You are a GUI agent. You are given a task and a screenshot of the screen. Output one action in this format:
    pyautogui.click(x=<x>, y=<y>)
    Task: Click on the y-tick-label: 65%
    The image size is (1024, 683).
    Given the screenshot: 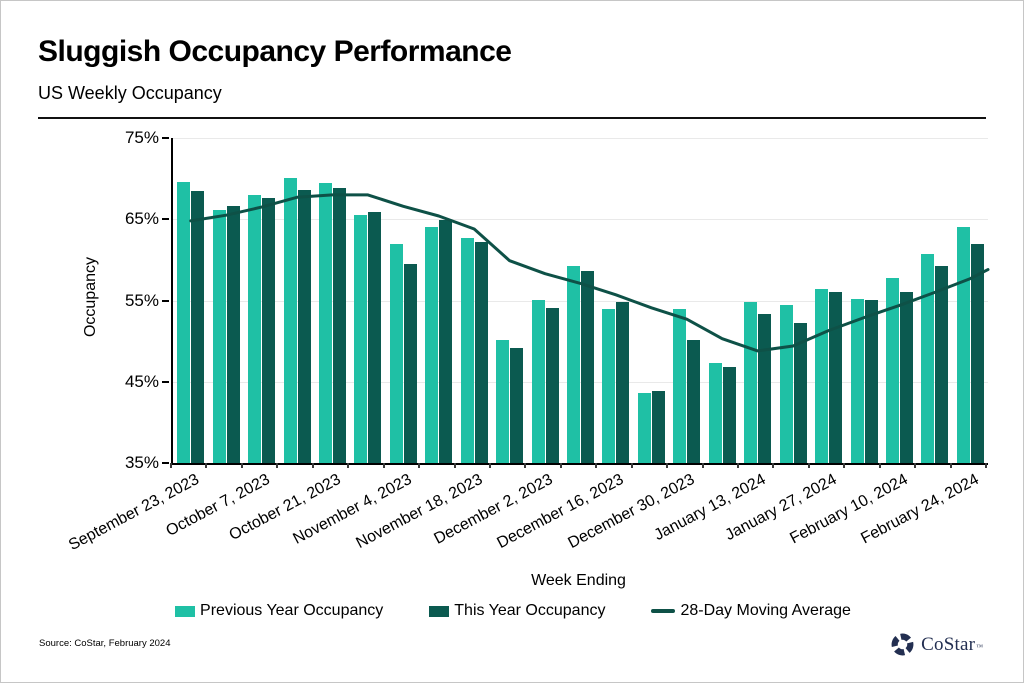 What is the action you would take?
    pyautogui.click(x=141, y=219)
    